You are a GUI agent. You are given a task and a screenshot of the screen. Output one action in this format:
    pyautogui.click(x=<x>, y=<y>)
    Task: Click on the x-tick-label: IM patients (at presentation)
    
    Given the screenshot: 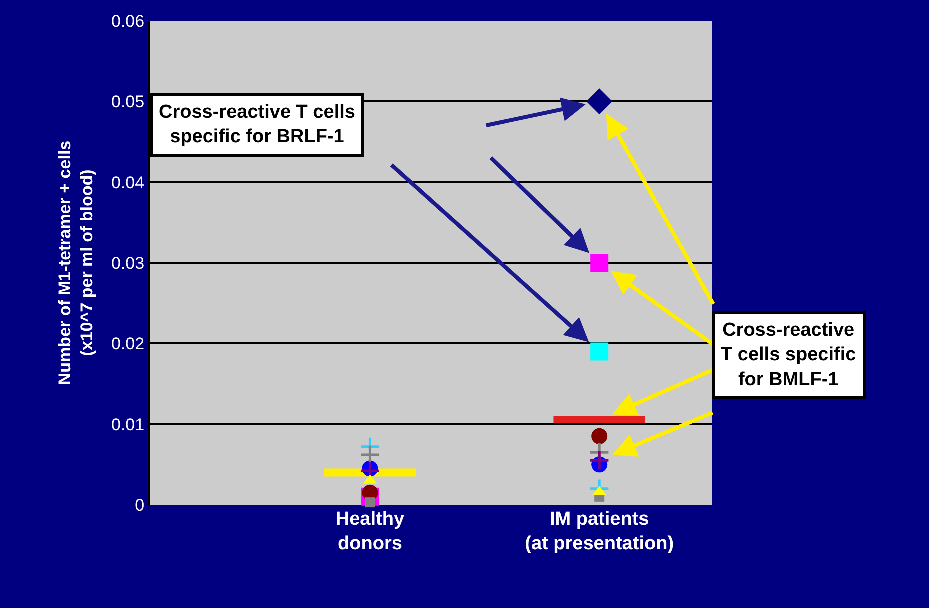 What is the action you would take?
    pyautogui.click(x=599, y=532)
    